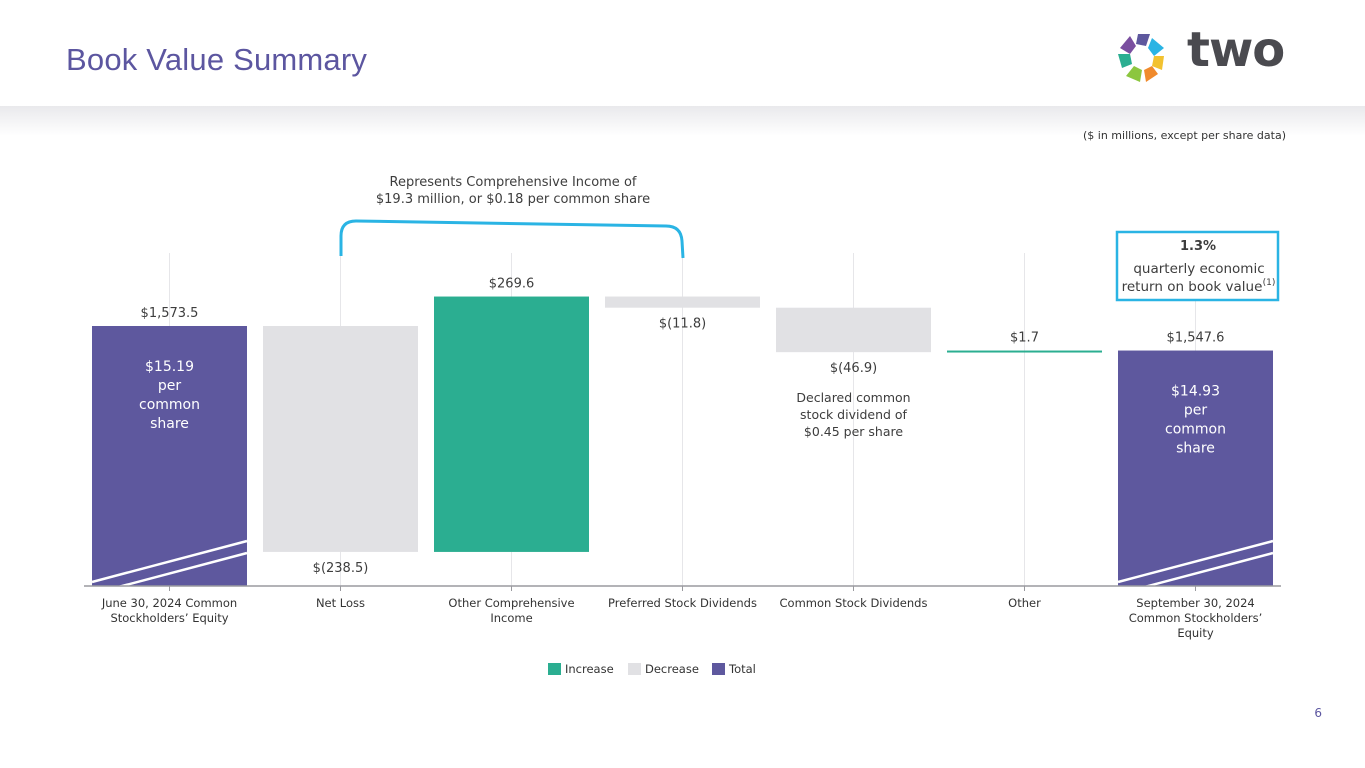  I want to click on logo-segment-teal, so click(1125, 61).